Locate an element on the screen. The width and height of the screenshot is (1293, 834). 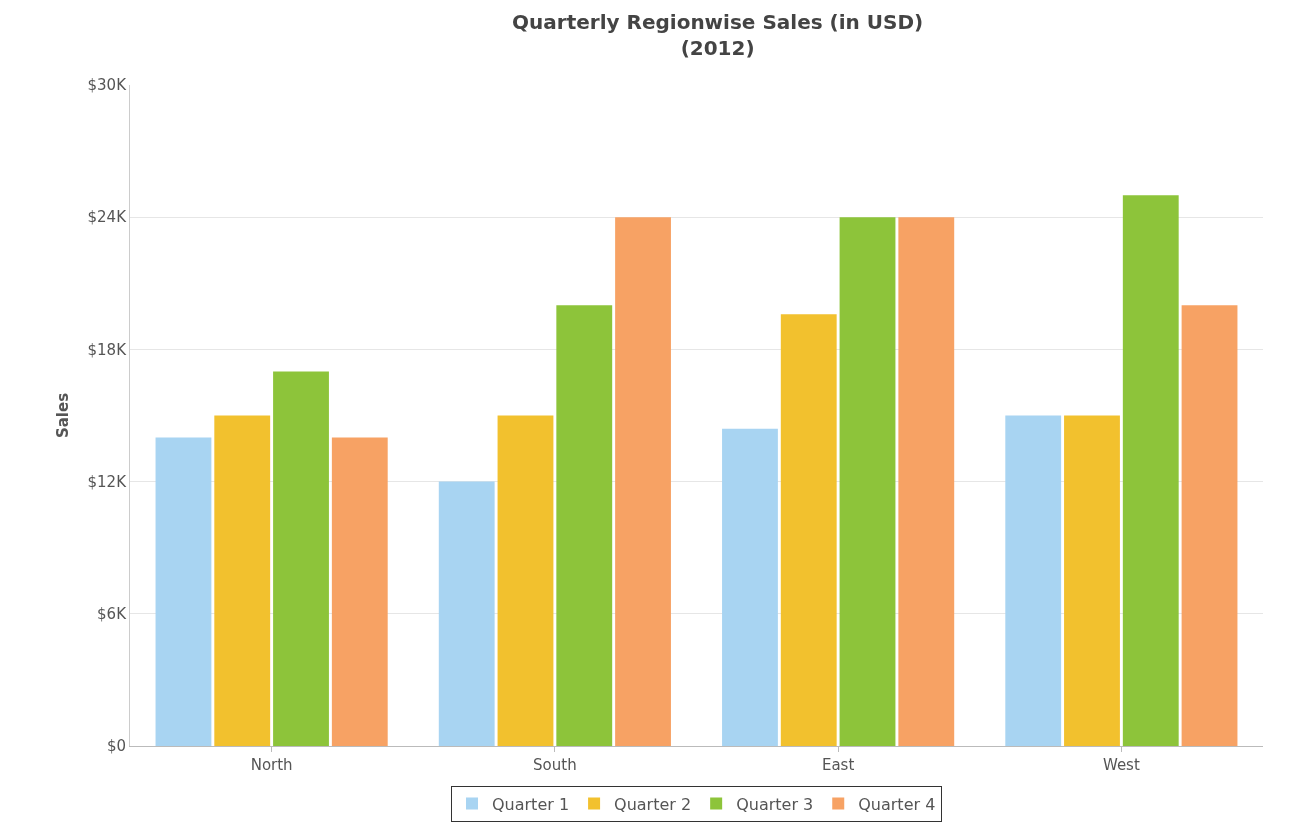
x-tick-label: South is located at coordinates (555, 765).